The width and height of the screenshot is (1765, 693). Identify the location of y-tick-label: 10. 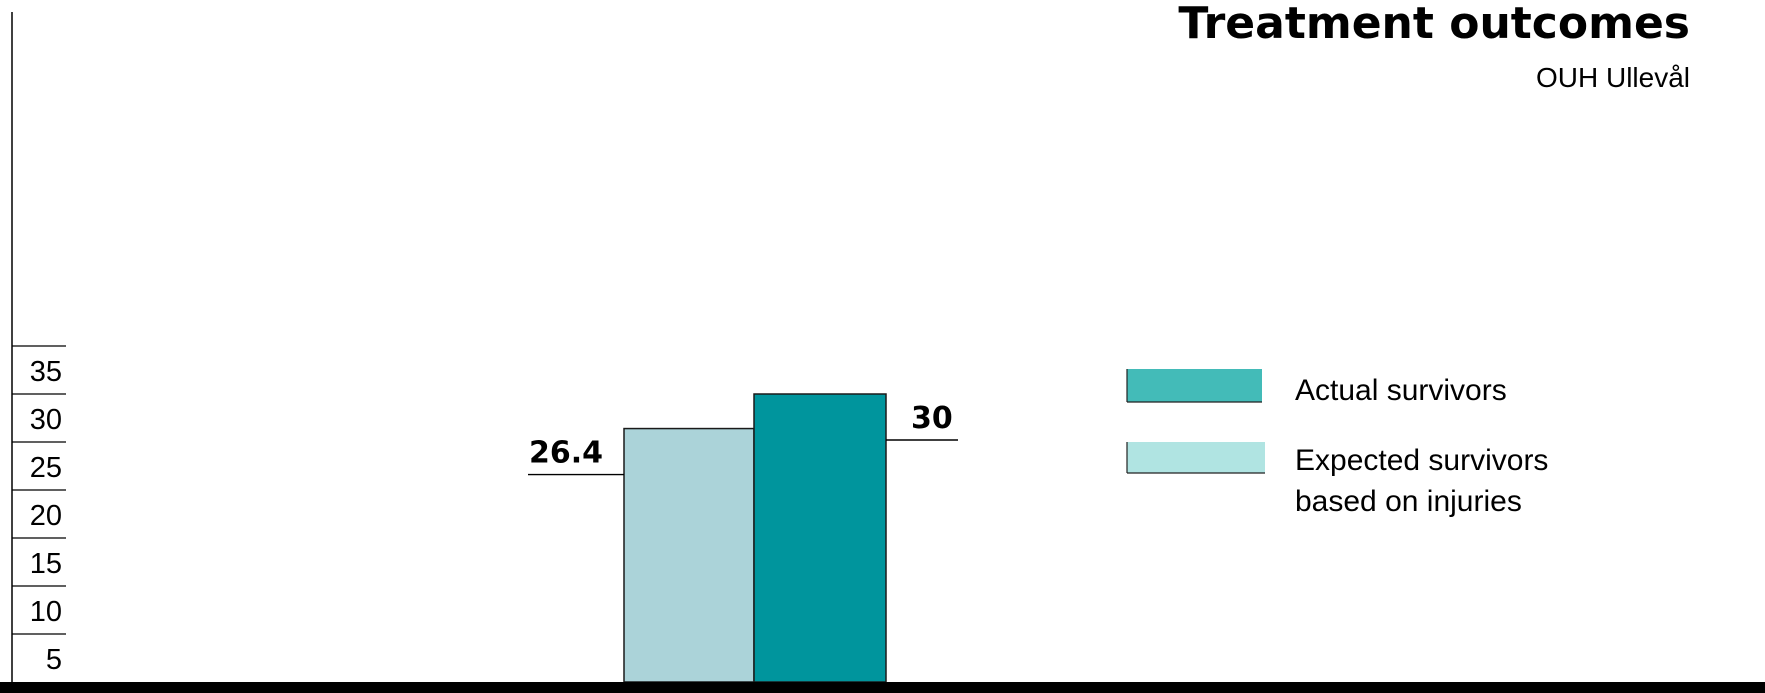
(46, 612).